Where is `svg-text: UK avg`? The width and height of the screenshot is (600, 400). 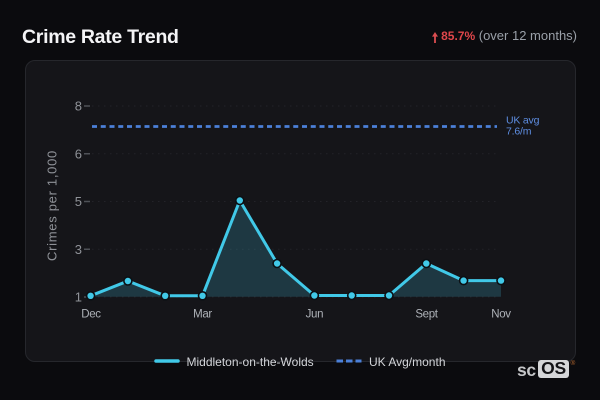
svg-text: UK avg is located at coordinates (523, 121).